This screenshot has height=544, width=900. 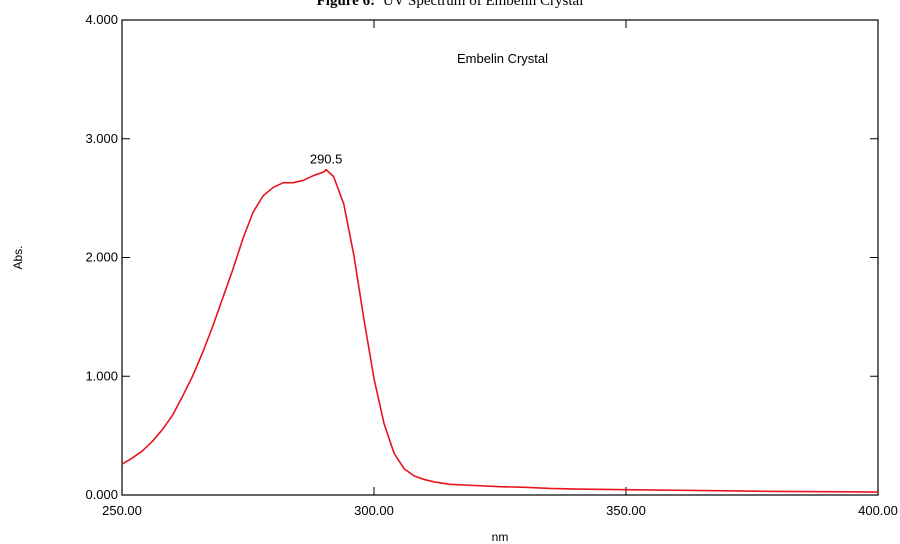 I want to click on x-tick-label: 400.00, so click(x=878, y=510).